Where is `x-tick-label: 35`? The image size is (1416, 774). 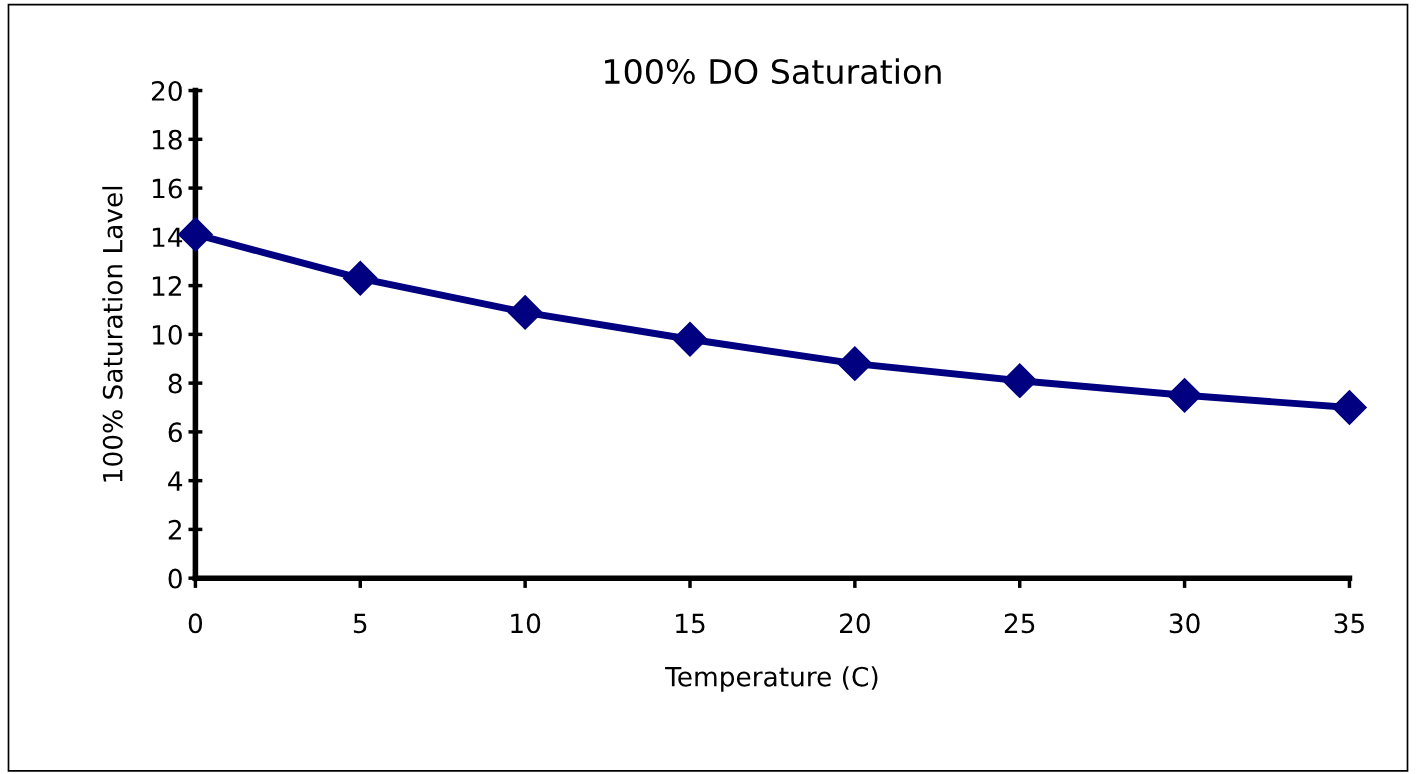
x-tick-label: 35 is located at coordinates (1349, 623).